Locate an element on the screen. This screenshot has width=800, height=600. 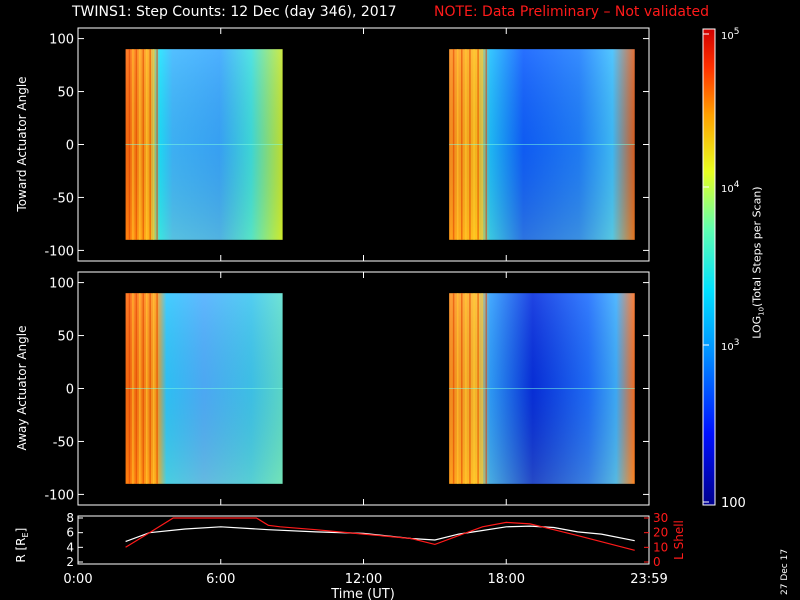
away-ytick-label: -50 is located at coordinates (63, 442).